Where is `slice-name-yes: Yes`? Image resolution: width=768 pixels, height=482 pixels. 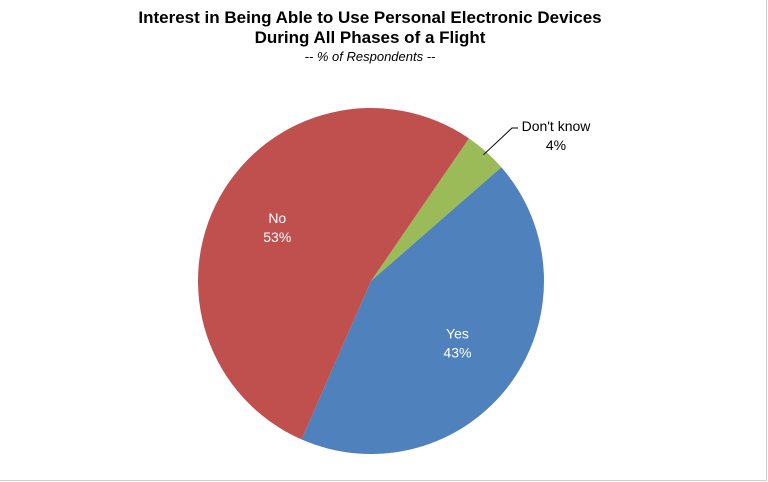 slice-name-yes: Yes is located at coordinates (457, 333).